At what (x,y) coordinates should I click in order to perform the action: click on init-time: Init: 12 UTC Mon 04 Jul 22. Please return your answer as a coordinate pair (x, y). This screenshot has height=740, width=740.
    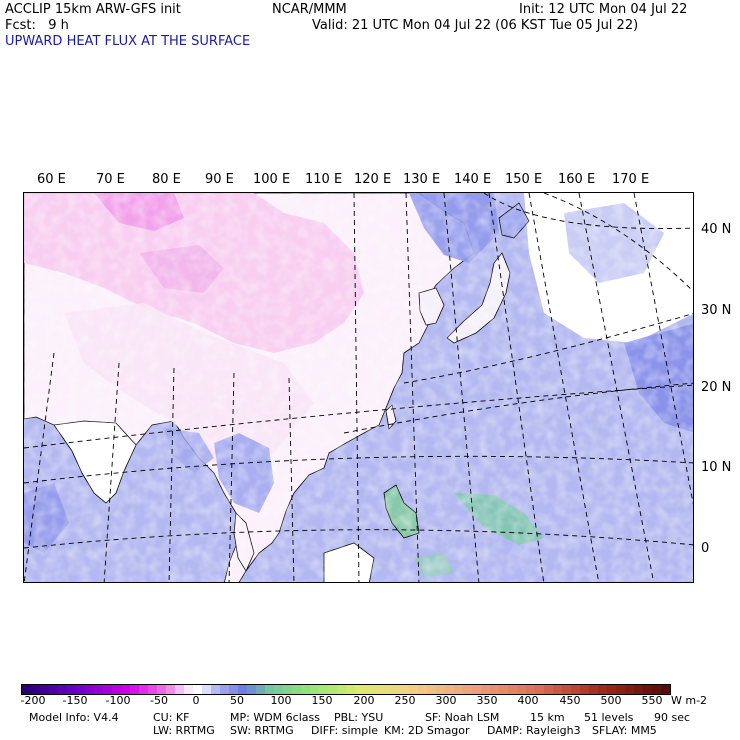
    Looking at the image, I should click on (603, 9).